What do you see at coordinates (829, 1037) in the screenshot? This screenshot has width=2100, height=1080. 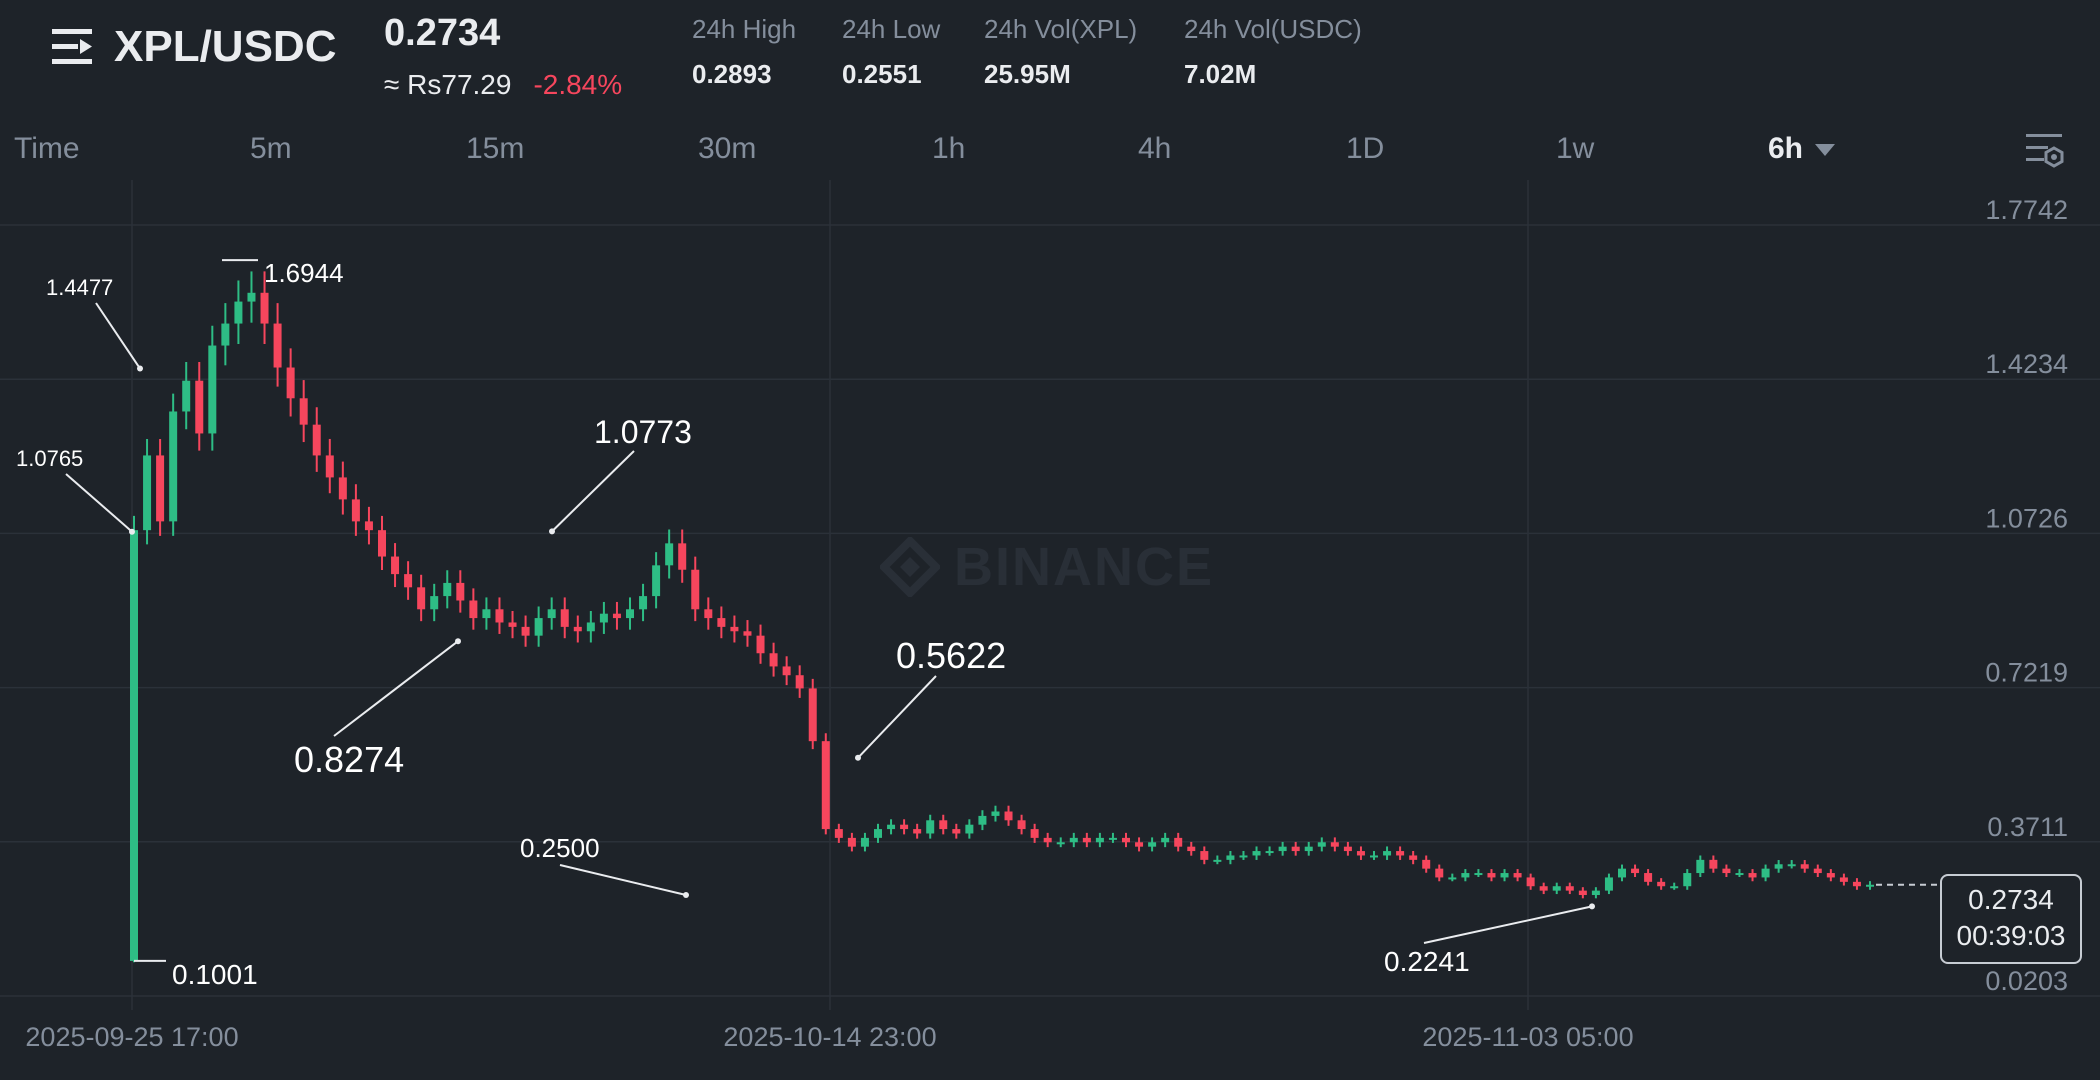 I see `x-tick-label: 2025-10-14 23:00` at bounding box center [829, 1037].